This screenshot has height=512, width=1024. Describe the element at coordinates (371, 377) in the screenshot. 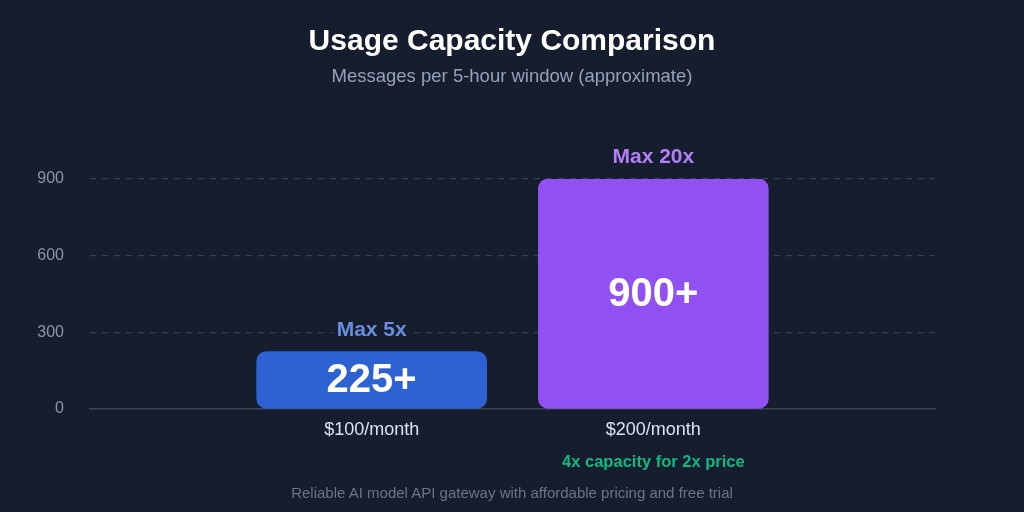

I see `data-label: 225+` at that location.